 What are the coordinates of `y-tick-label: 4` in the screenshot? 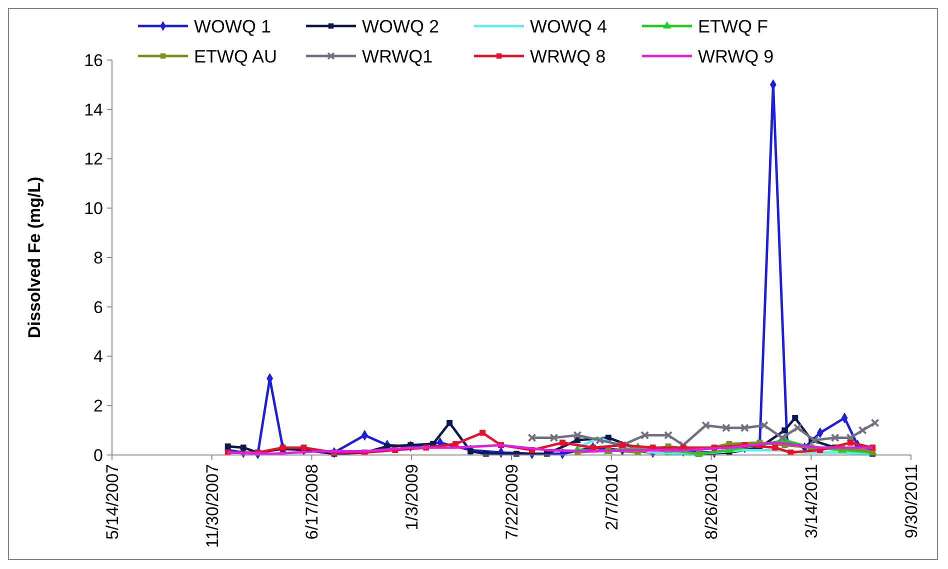 It's located at (98, 356).